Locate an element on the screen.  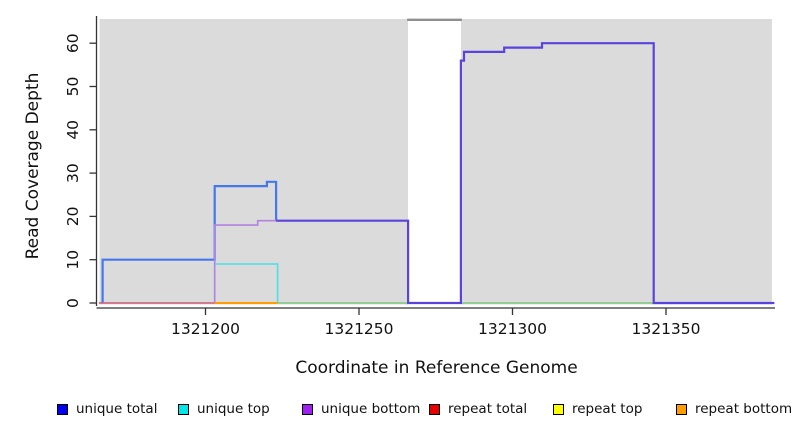
repeat-total-swatch is located at coordinates (434, 409).